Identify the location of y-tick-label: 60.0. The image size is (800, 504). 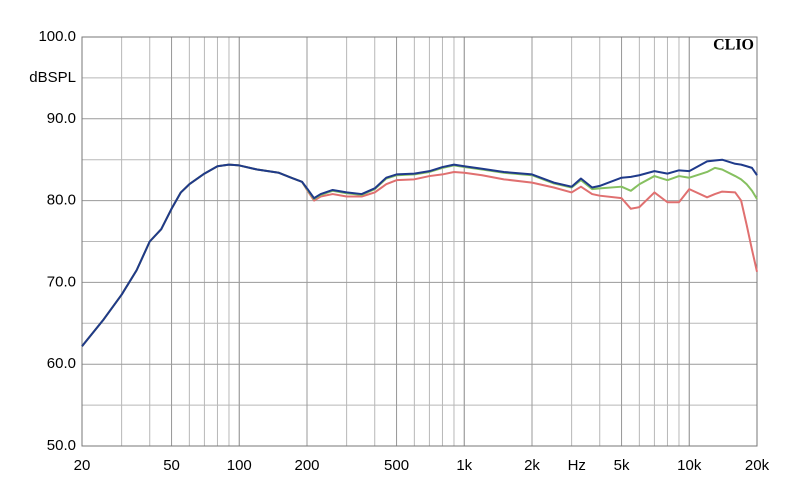
(61, 363).